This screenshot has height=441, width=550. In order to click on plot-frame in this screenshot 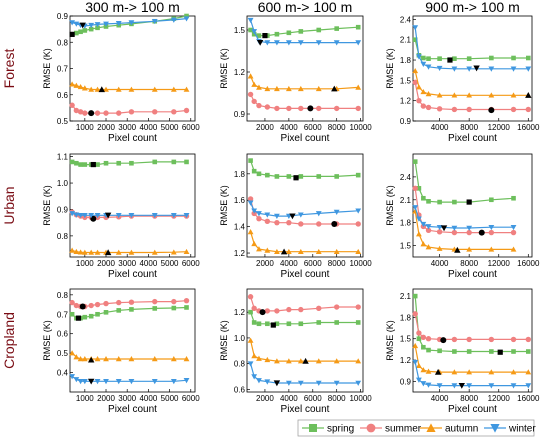, I will do `click(472, 205)`.